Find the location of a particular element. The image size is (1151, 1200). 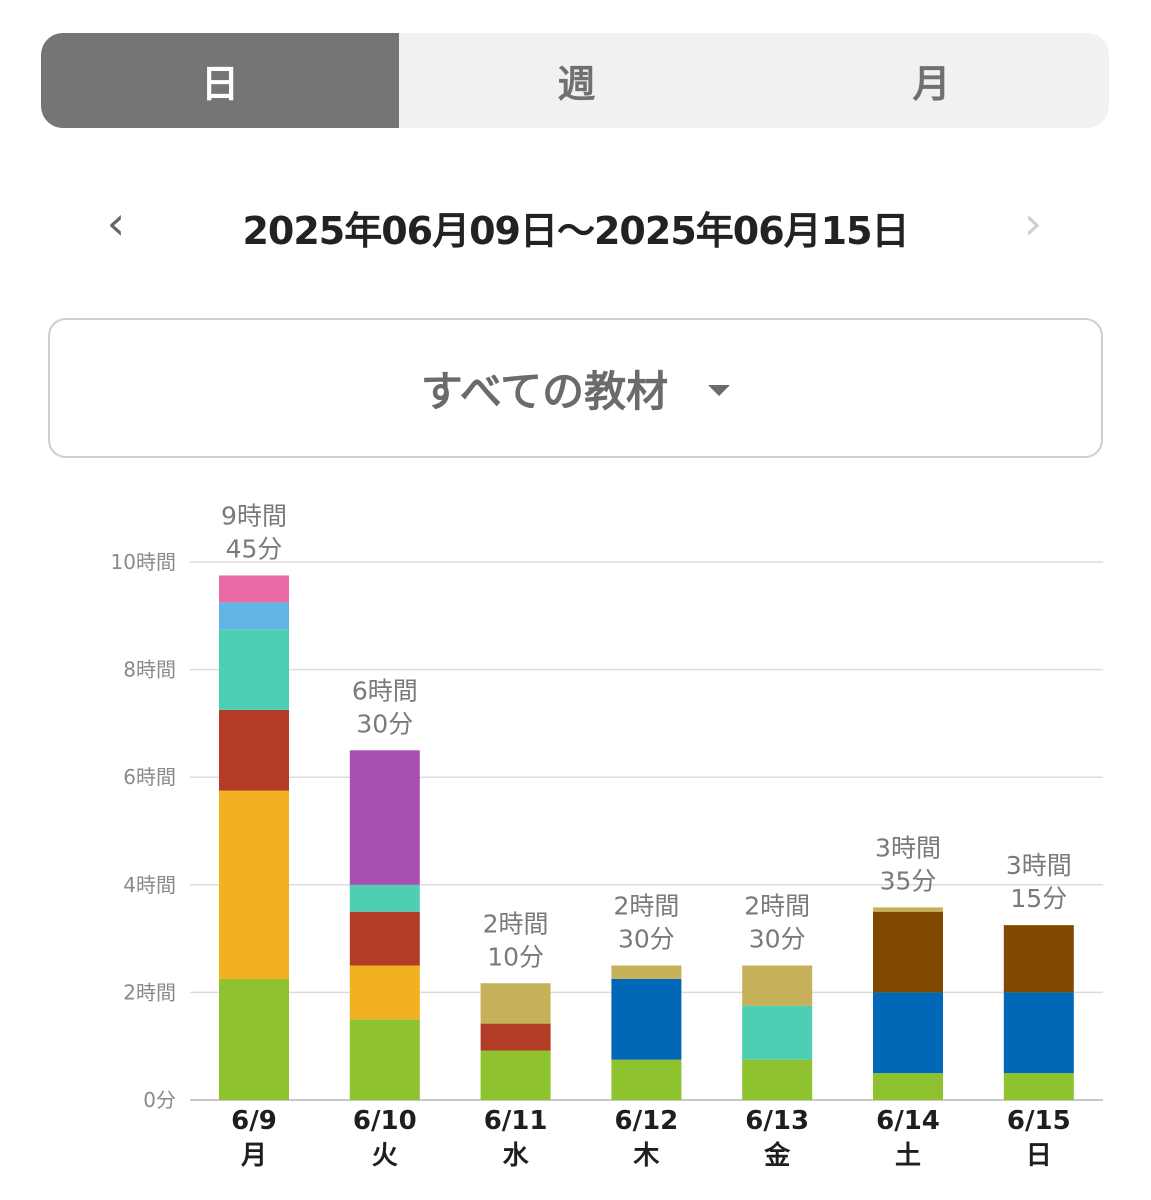

x-tick-weekday: 木 is located at coordinates (645, 1156).